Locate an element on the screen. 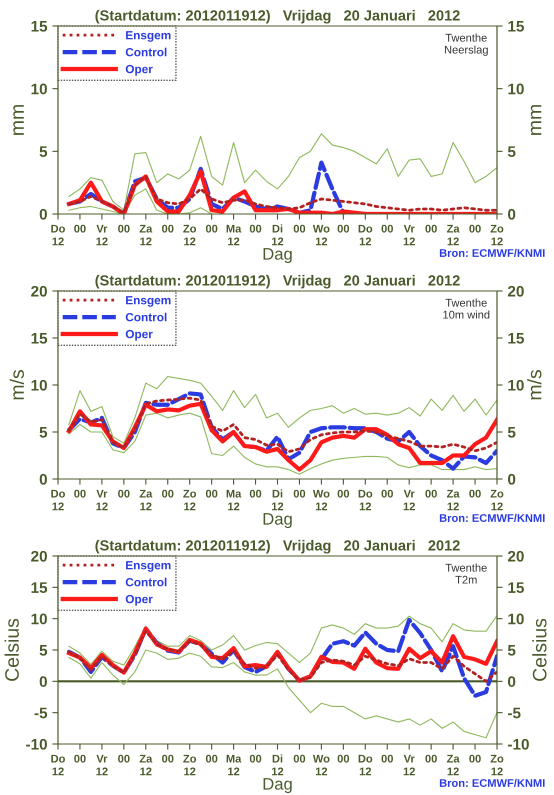 The width and height of the screenshot is (554, 795). y2-tick-label: -10 is located at coordinates (518, 744).